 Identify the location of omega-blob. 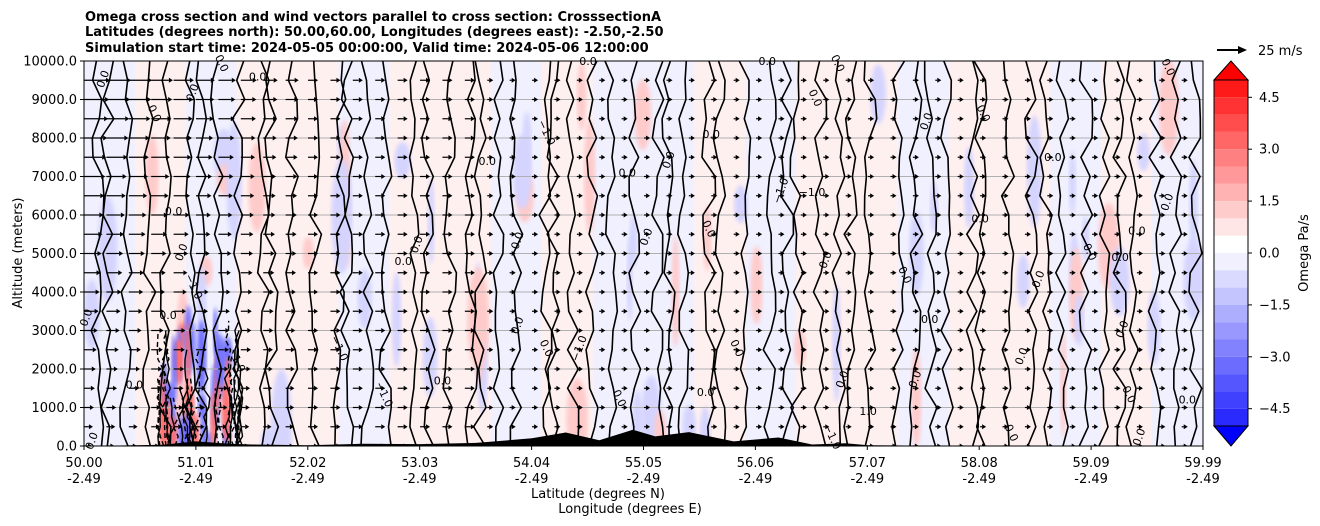
(92, 314).